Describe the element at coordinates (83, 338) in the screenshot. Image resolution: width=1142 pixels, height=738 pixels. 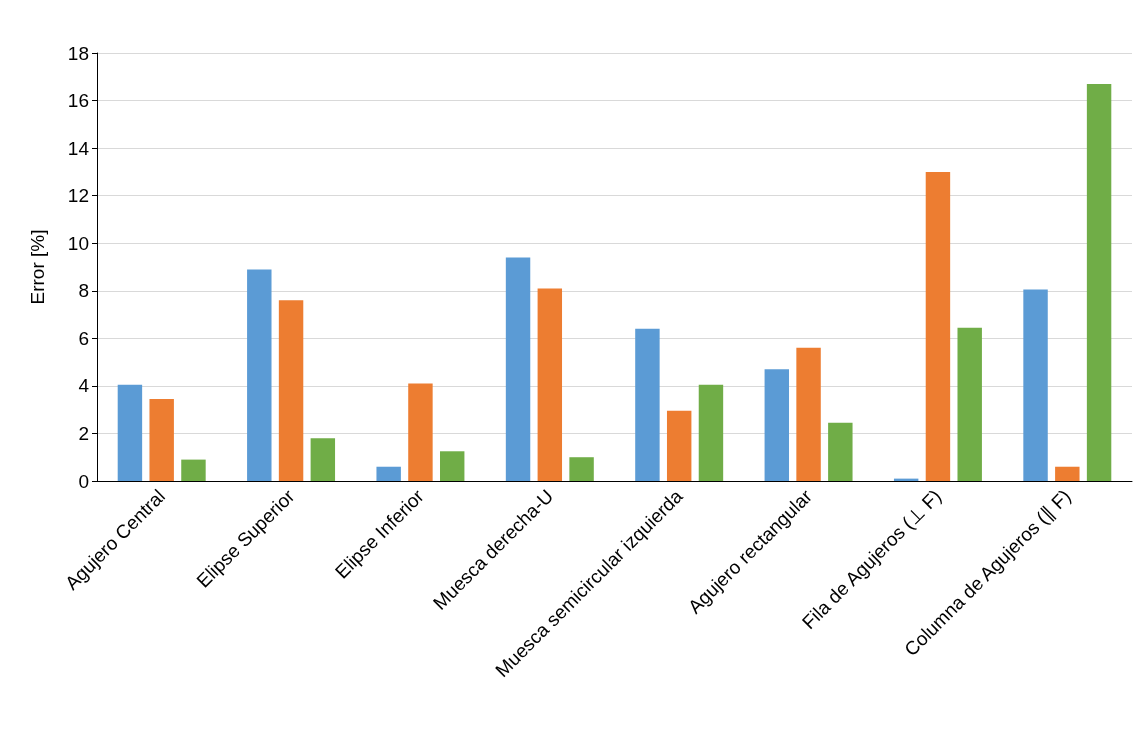
I see `y-tick-label: 6` at that location.